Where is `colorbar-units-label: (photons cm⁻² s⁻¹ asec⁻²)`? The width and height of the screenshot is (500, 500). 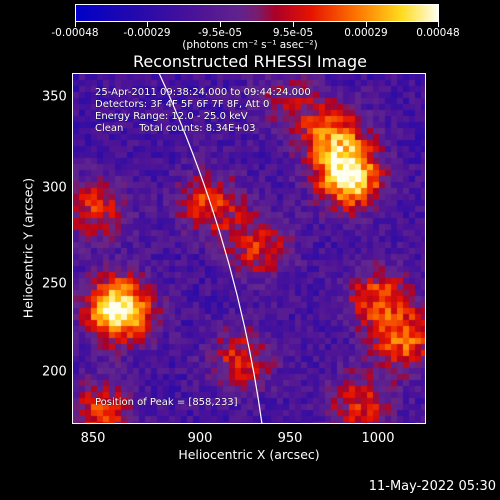
colorbar-units-label: (photons cm⁻² s⁻¹ asec⁻²) is located at coordinates (250, 45).